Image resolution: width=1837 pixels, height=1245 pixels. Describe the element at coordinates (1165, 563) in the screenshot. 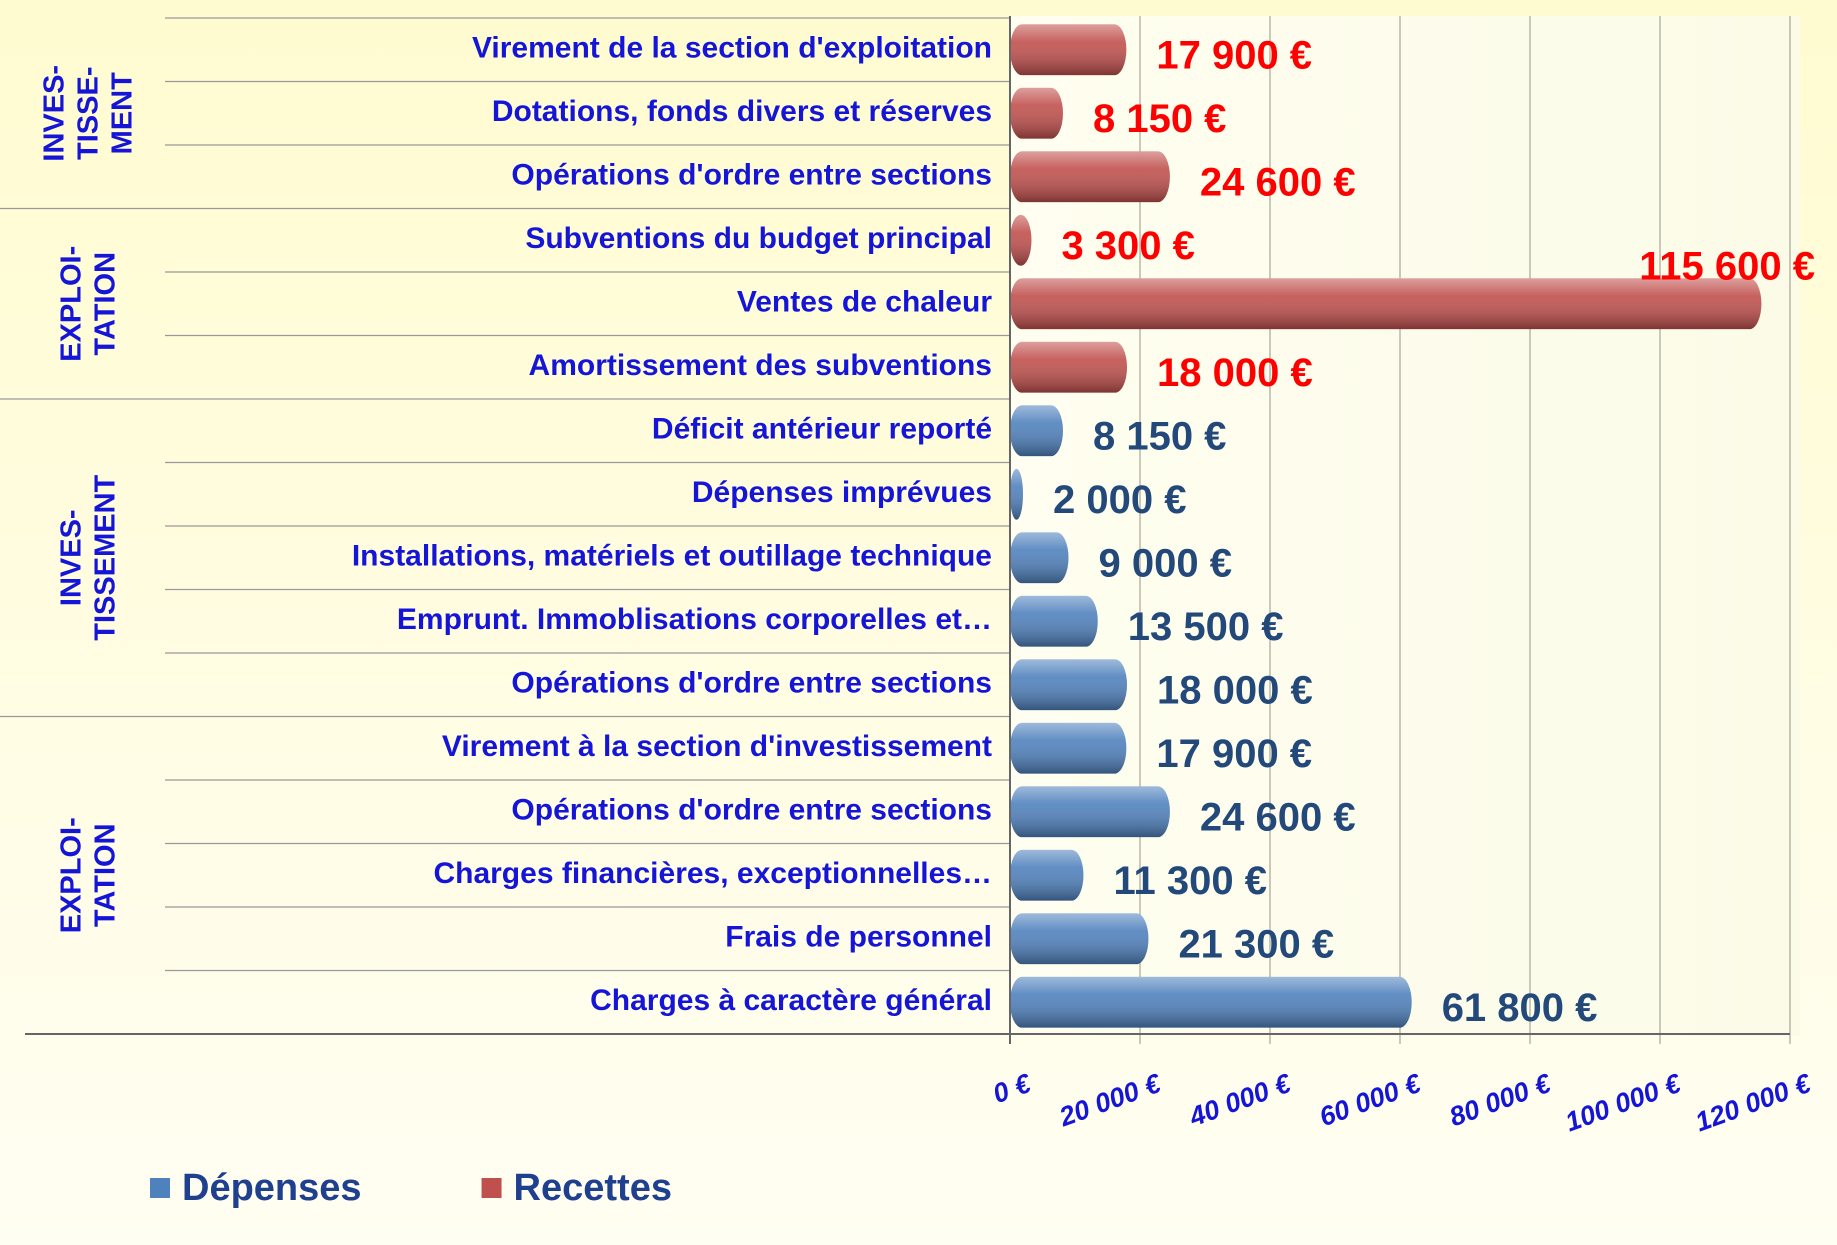

I see `data-label: 9 000 €` at that location.